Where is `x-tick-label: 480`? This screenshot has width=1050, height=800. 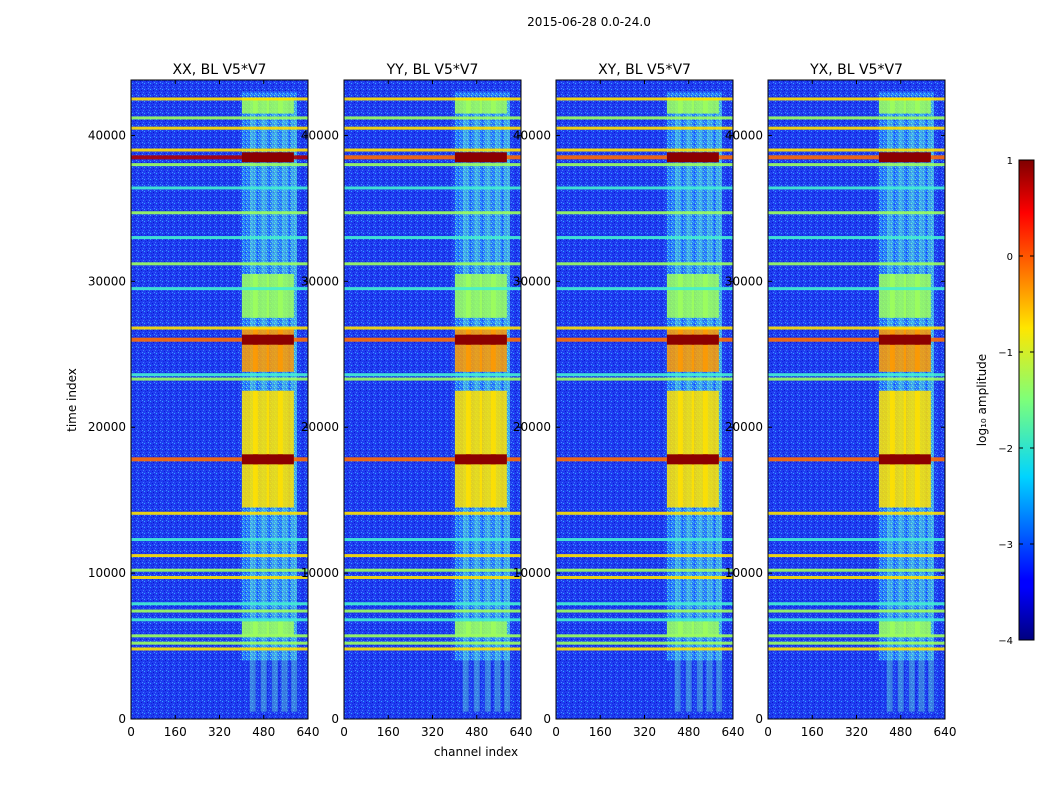 x-tick-label: 480 is located at coordinates (688, 732).